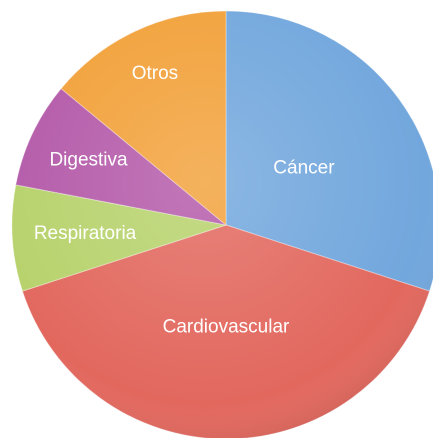 The width and height of the screenshot is (433, 438). I want to click on slice-label: Digestiva, so click(88, 159).